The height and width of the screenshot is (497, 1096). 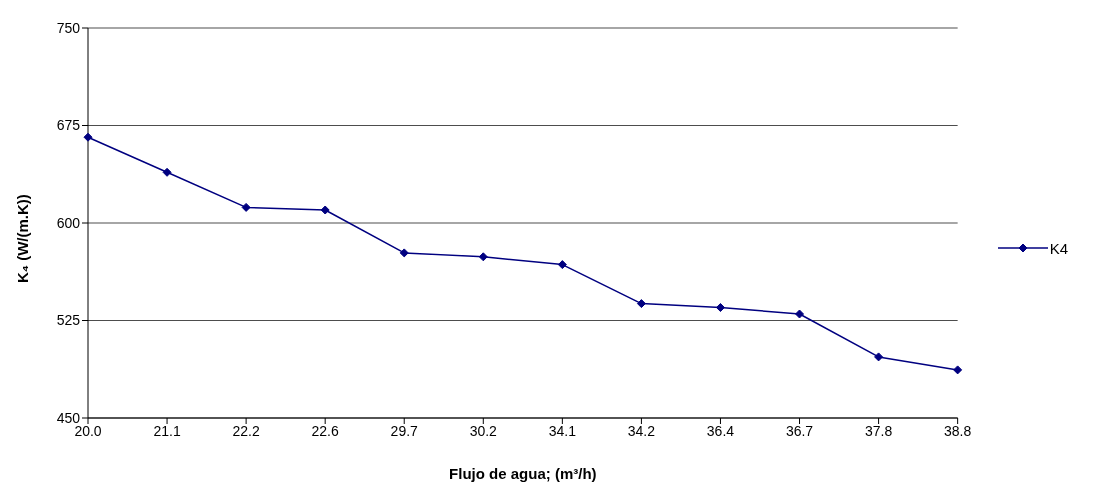 What do you see at coordinates (720, 430) in the screenshot?
I see `x-tick-label: 36.4` at bounding box center [720, 430].